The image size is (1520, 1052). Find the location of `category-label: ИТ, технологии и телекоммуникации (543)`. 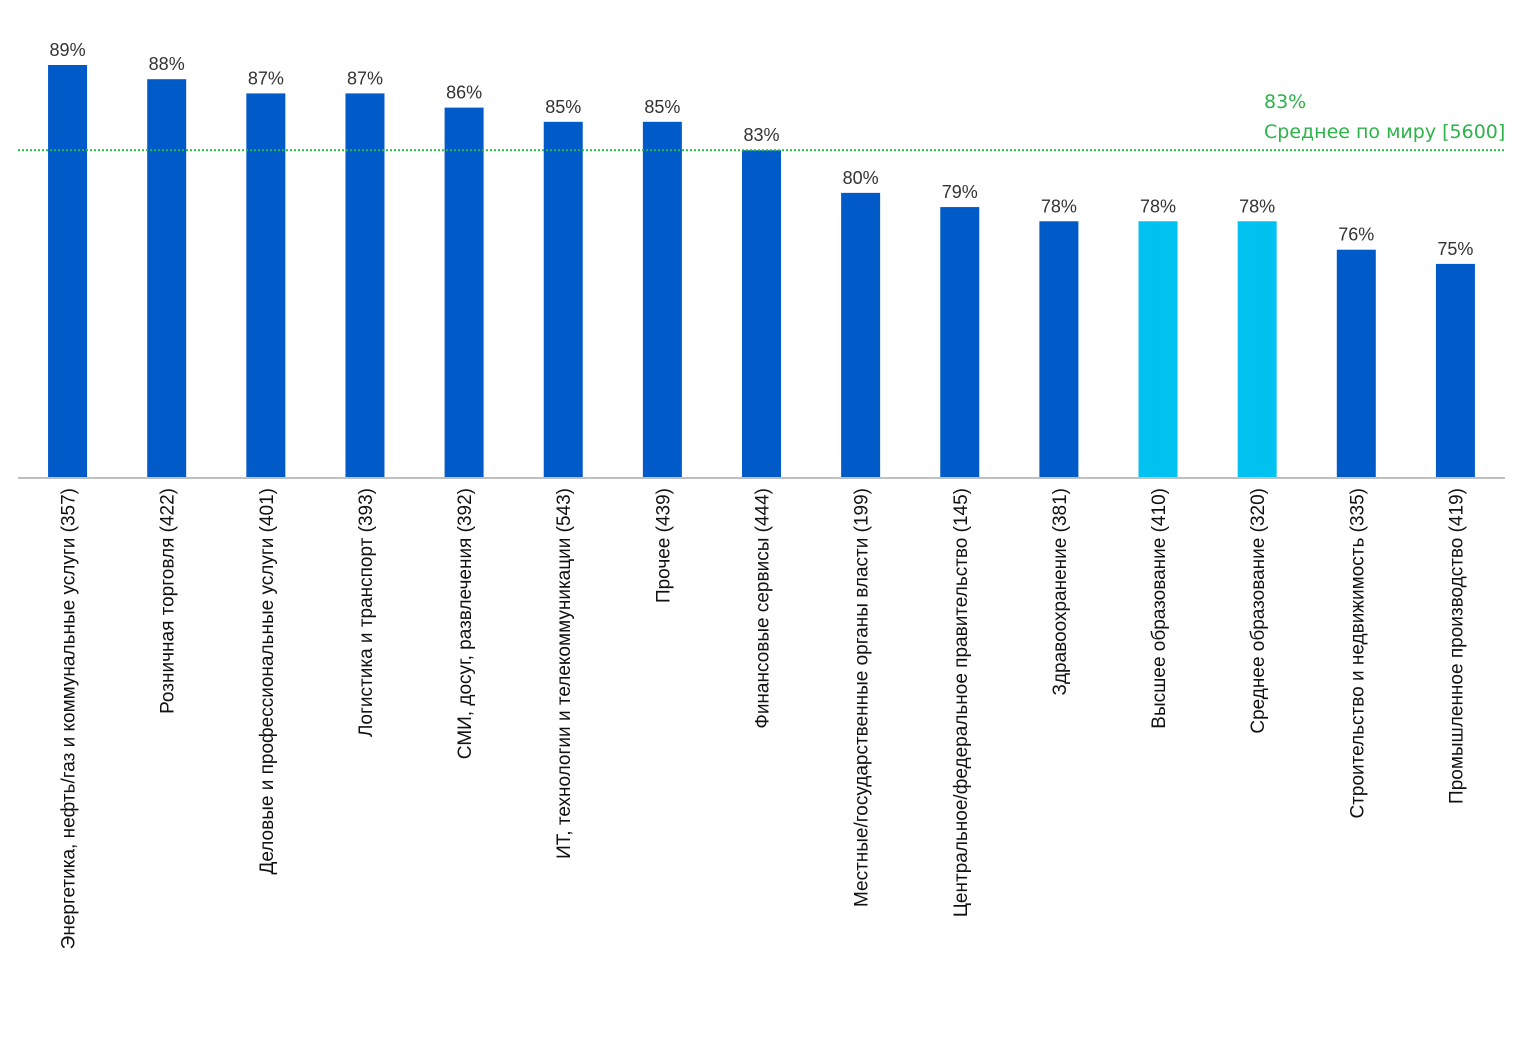

category-label: ИТ, технологии и телекоммуникации (543) is located at coordinates (564, 673).